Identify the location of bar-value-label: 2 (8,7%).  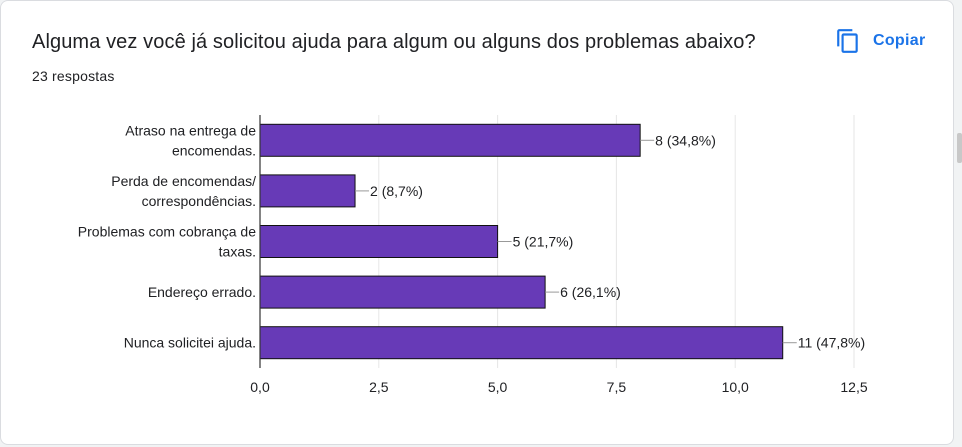
(396, 191).